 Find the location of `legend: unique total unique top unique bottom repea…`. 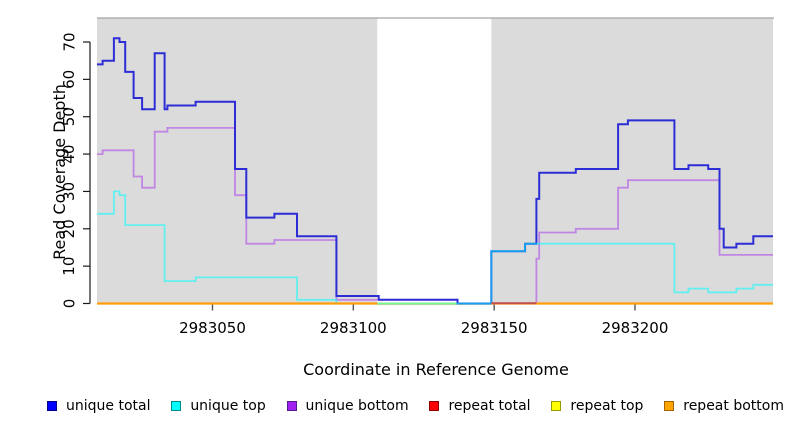

legend: unique total unique top unique bottom repea… is located at coordinates (415, 406).